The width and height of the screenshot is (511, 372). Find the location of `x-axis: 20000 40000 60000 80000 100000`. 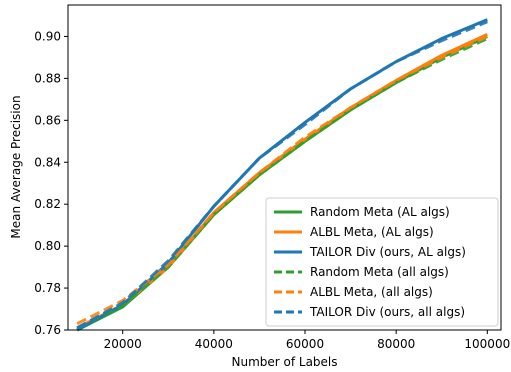

x-axis: 20000 40000 60000 80000 100000 is located at coordinates (307, 340).